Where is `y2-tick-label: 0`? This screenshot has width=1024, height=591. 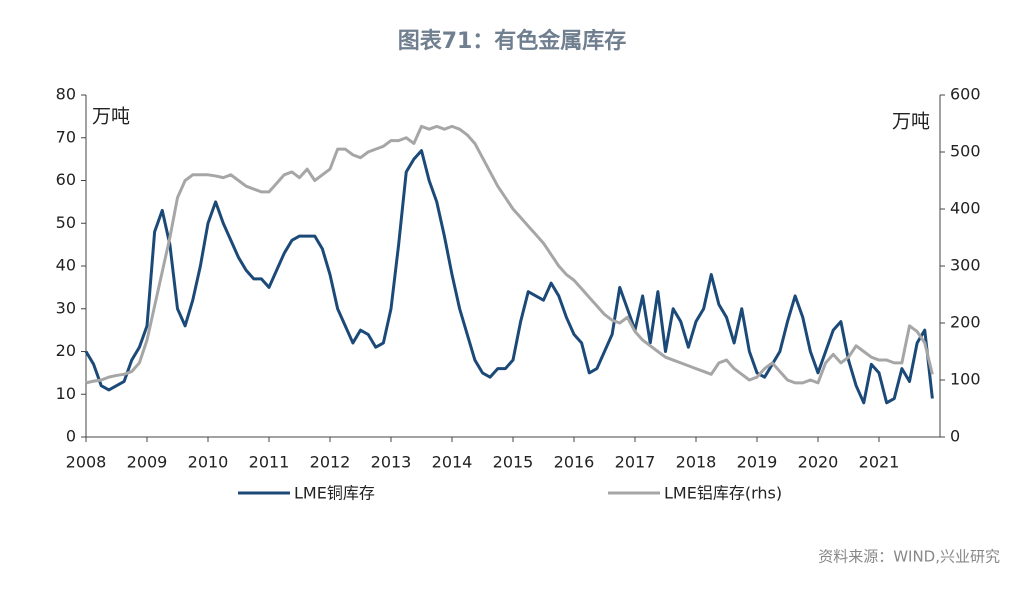
y2-tick-label: 0 is located at coordinates (955, 436).